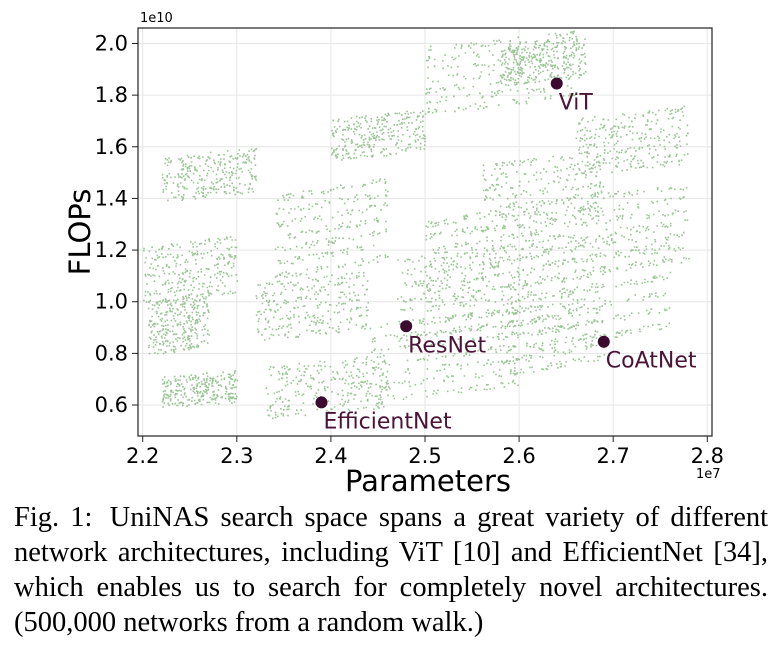 The width and height of the screenshot is (778, 664). I want to click on y-tick-label: 0.8, so click(111, 353).